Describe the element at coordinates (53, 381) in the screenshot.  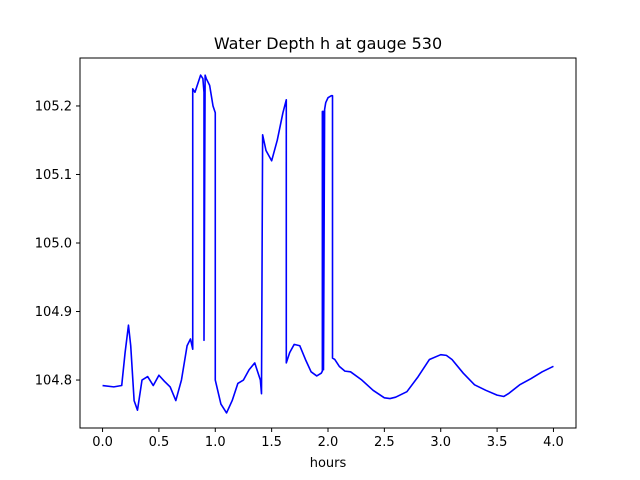
I see `y-tick-label: 104.8` at that location.